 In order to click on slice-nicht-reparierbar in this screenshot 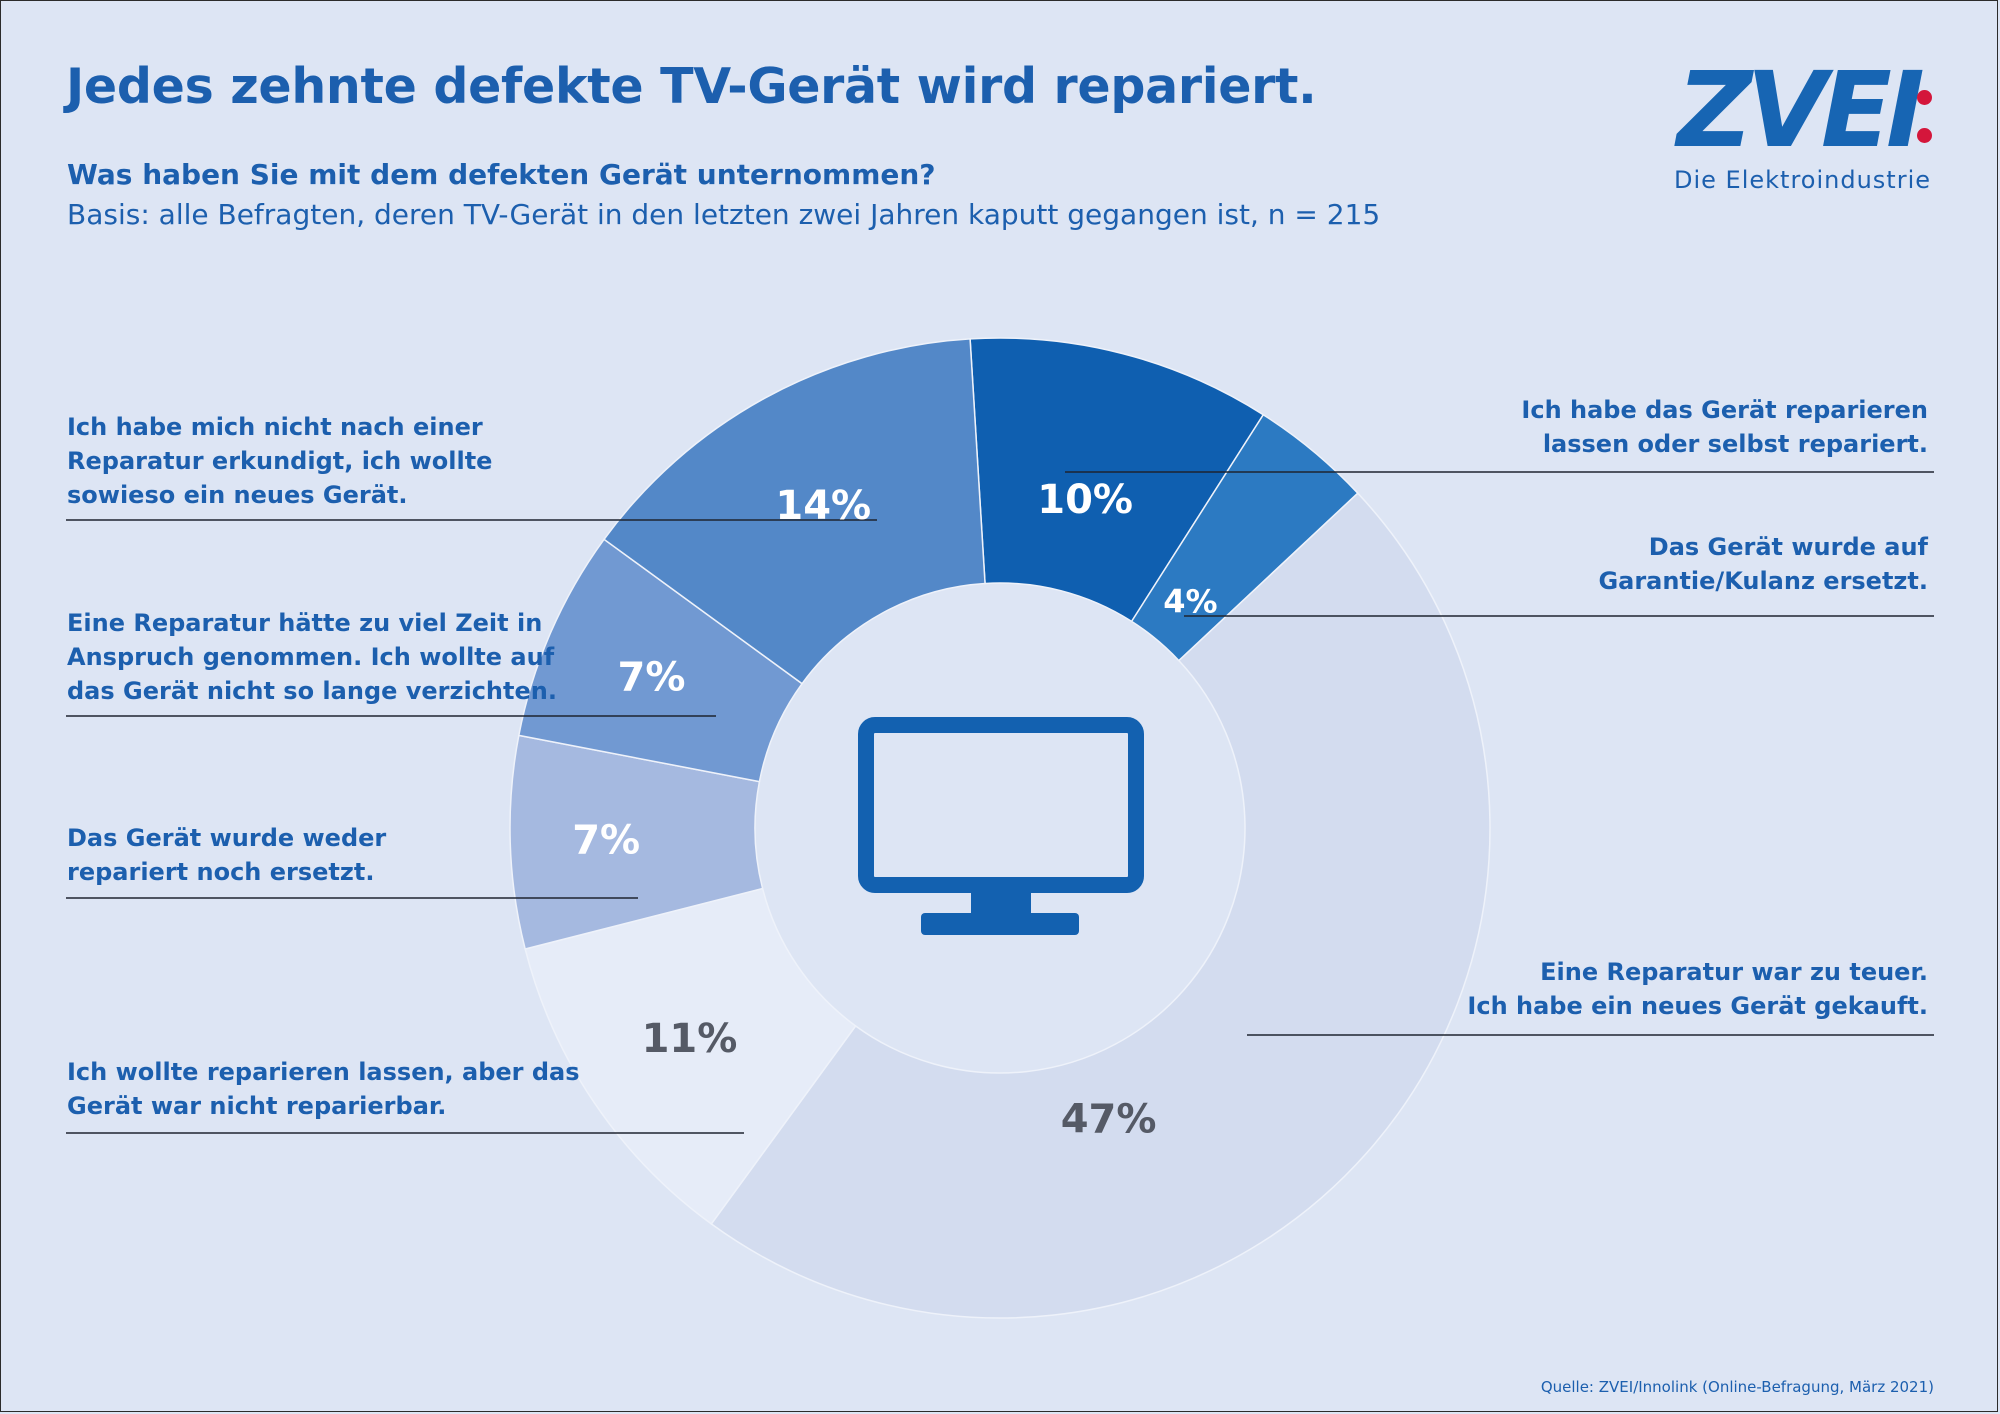, I will do `click(690, 1056)`.